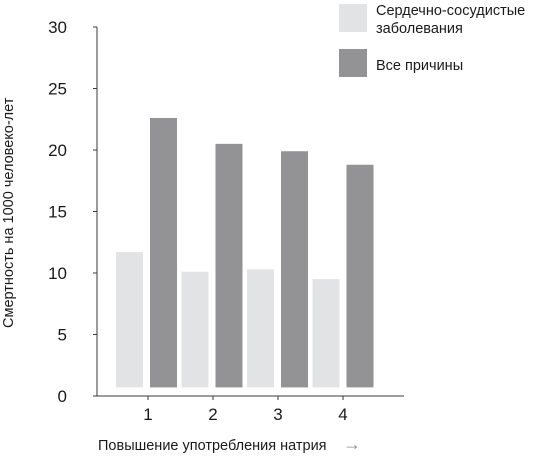 Image resolution: width=540 pixels, height=472 pixels. Describe the element at coordinates (450, 11) in the screenshot. I see `legend-label: Сердечно-сосудистые` at that location.